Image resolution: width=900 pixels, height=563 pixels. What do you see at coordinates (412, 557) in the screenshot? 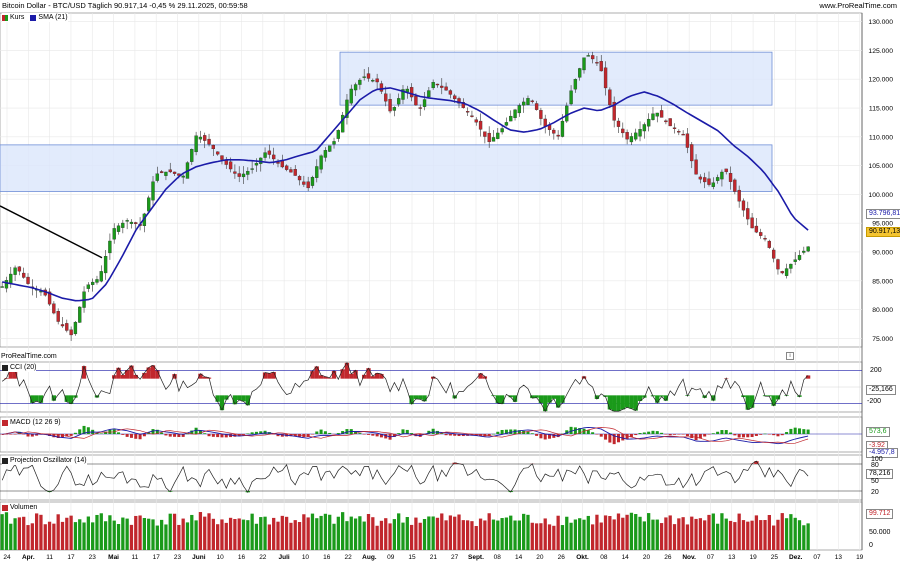
I see `x-tick-label: 15` at bounding box center [412, 557].